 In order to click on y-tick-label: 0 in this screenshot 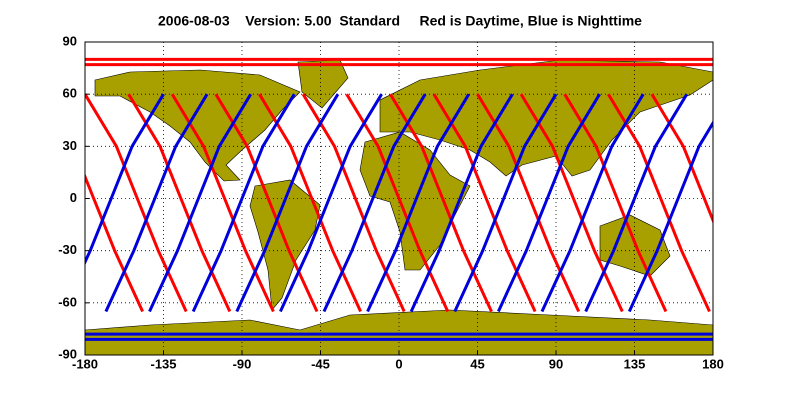, I will do `click(73, 197)`.